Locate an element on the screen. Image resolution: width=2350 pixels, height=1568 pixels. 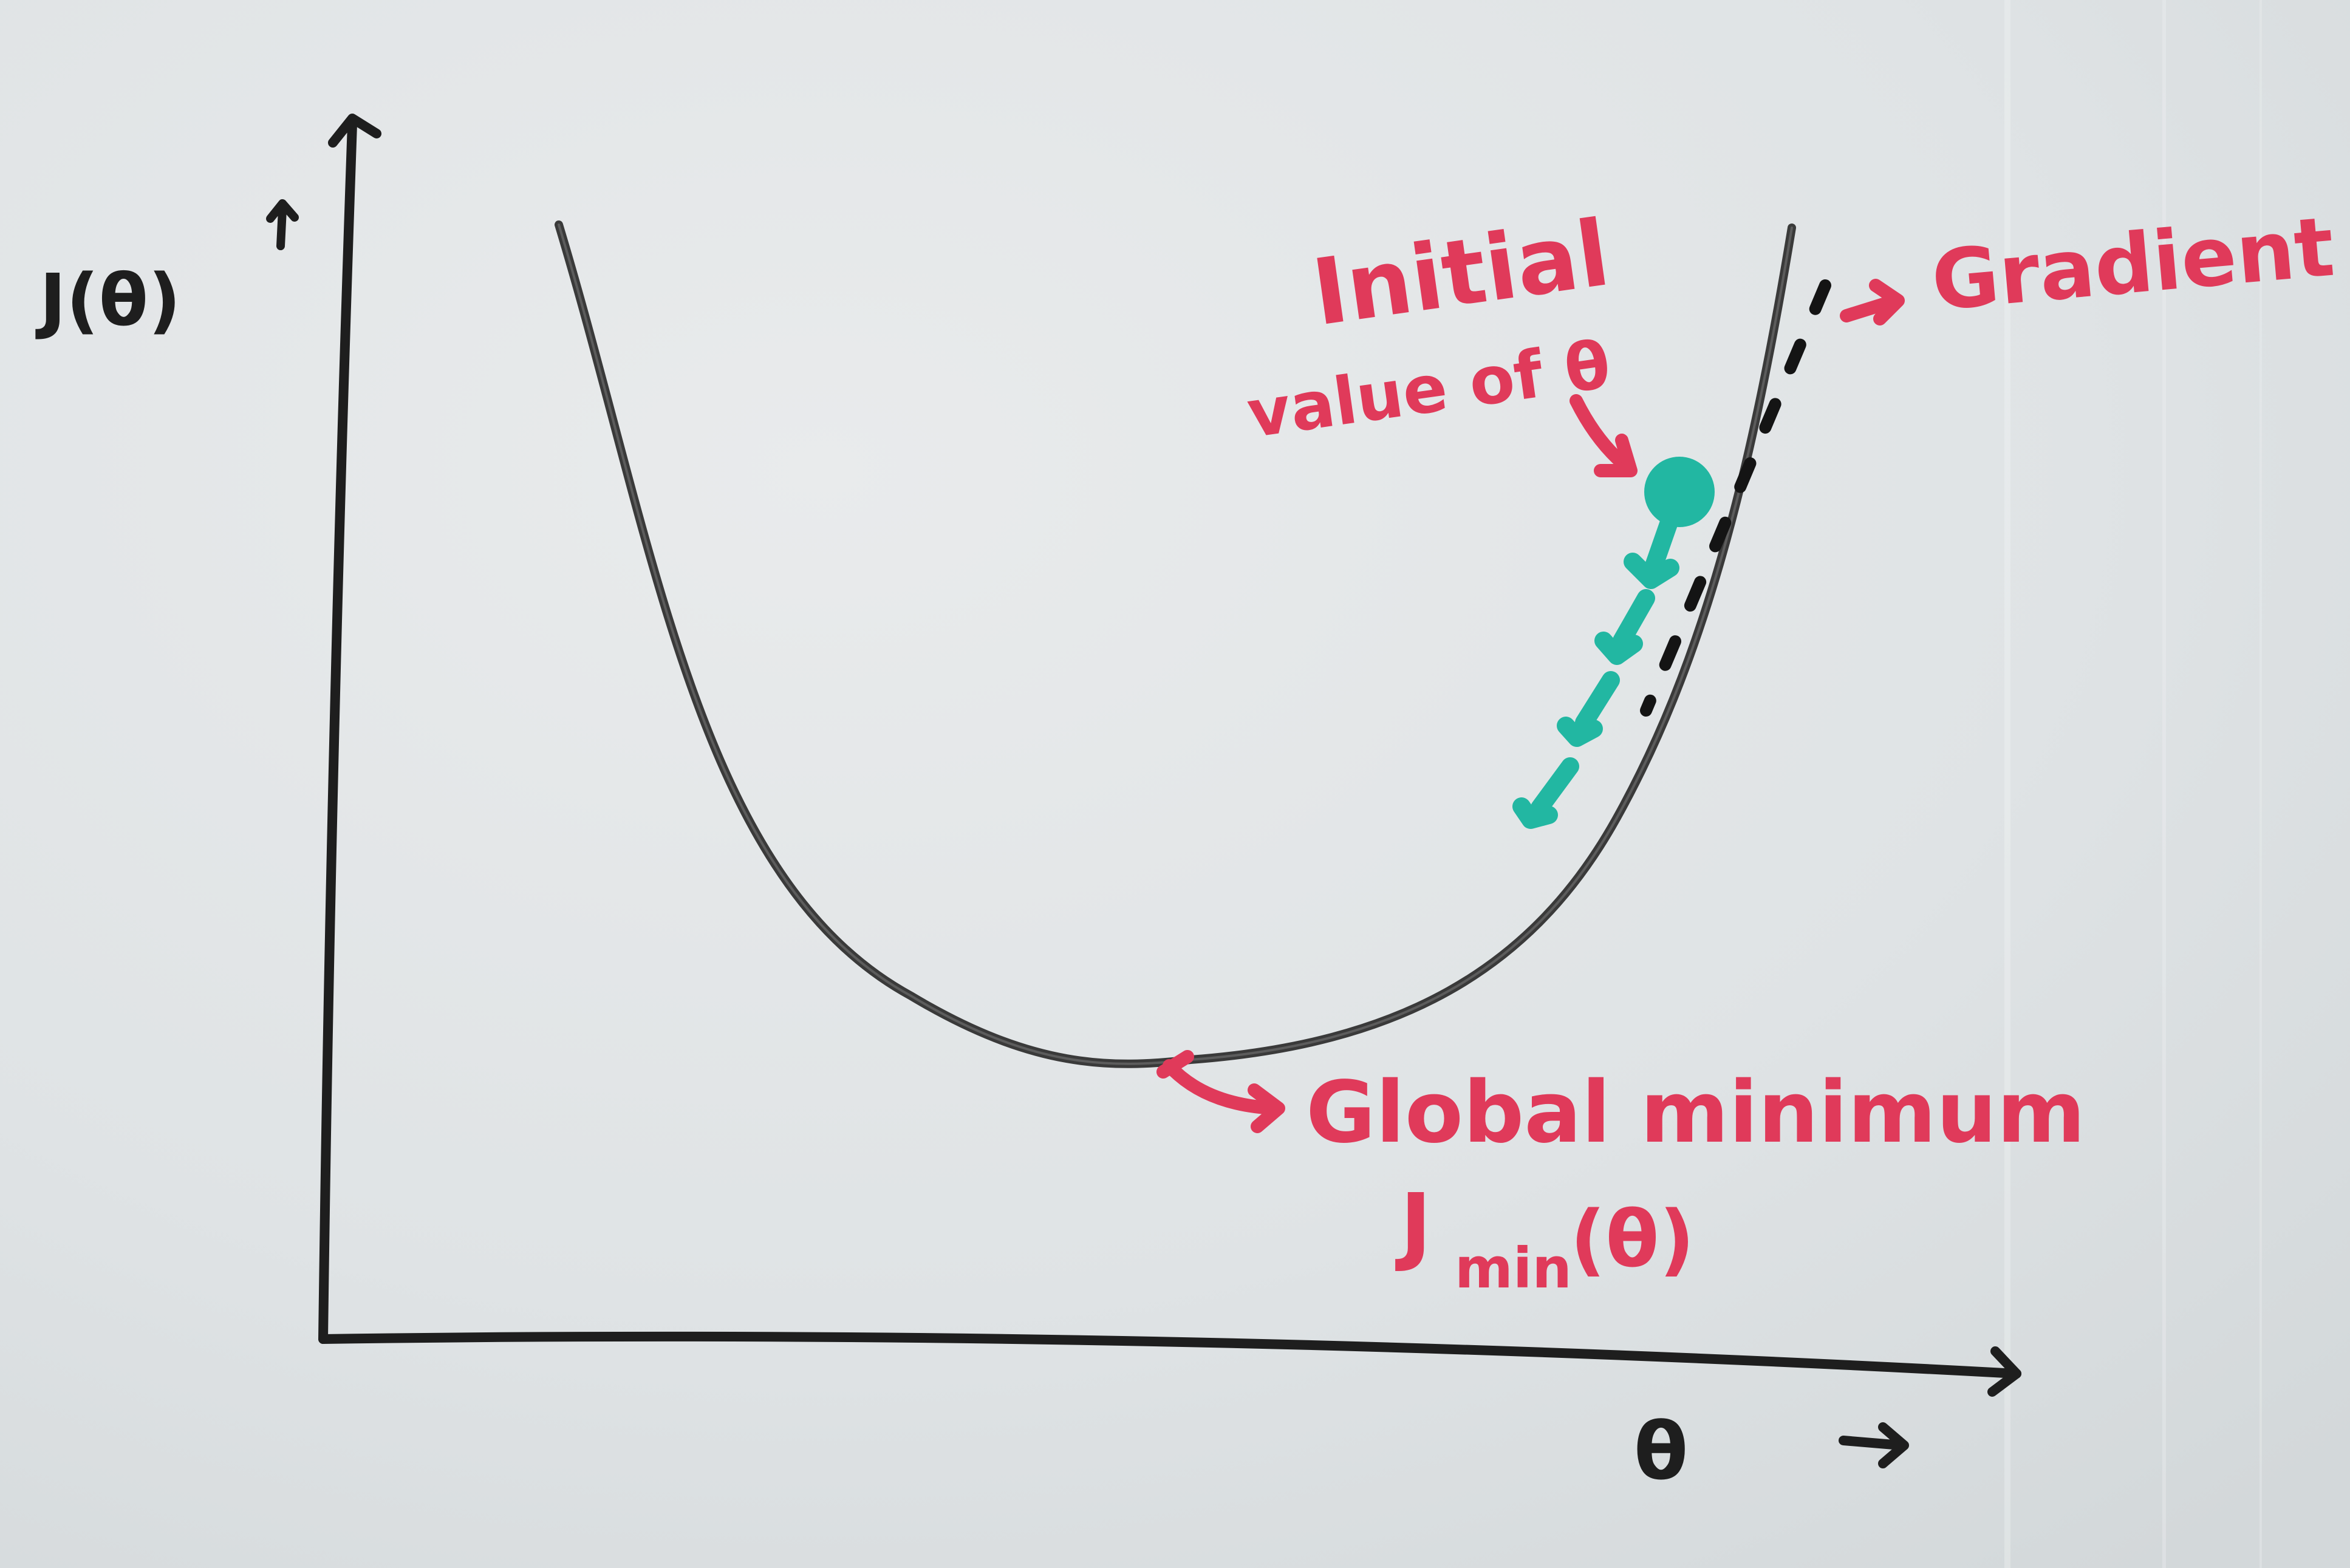
initial-value-arrow is located at coordinates (1602, 434).